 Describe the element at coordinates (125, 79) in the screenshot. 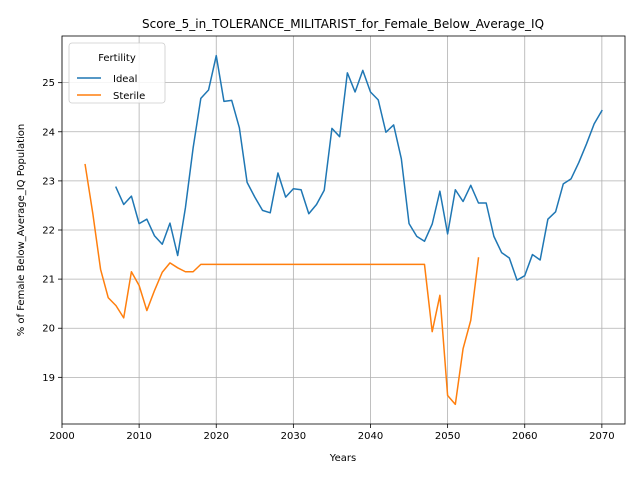

I see `legend-label-ideal: Ideal` at that location.